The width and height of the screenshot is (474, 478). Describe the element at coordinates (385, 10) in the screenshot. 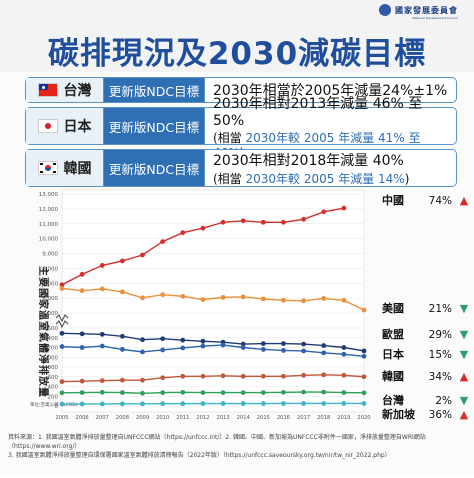

I see `ndc-logo-icon` at that location.